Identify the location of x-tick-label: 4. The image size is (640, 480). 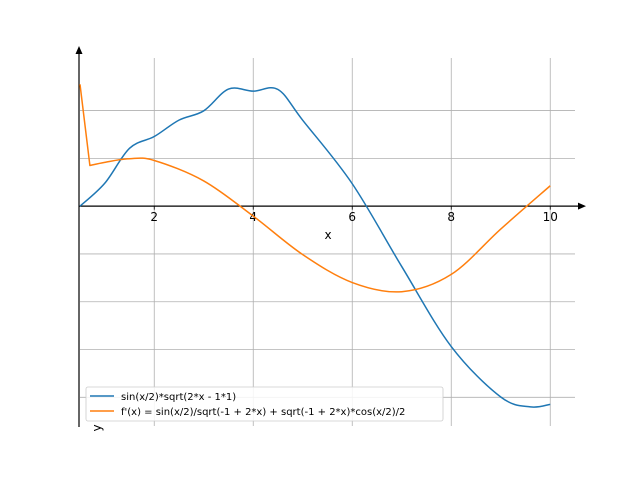
(253, 217).